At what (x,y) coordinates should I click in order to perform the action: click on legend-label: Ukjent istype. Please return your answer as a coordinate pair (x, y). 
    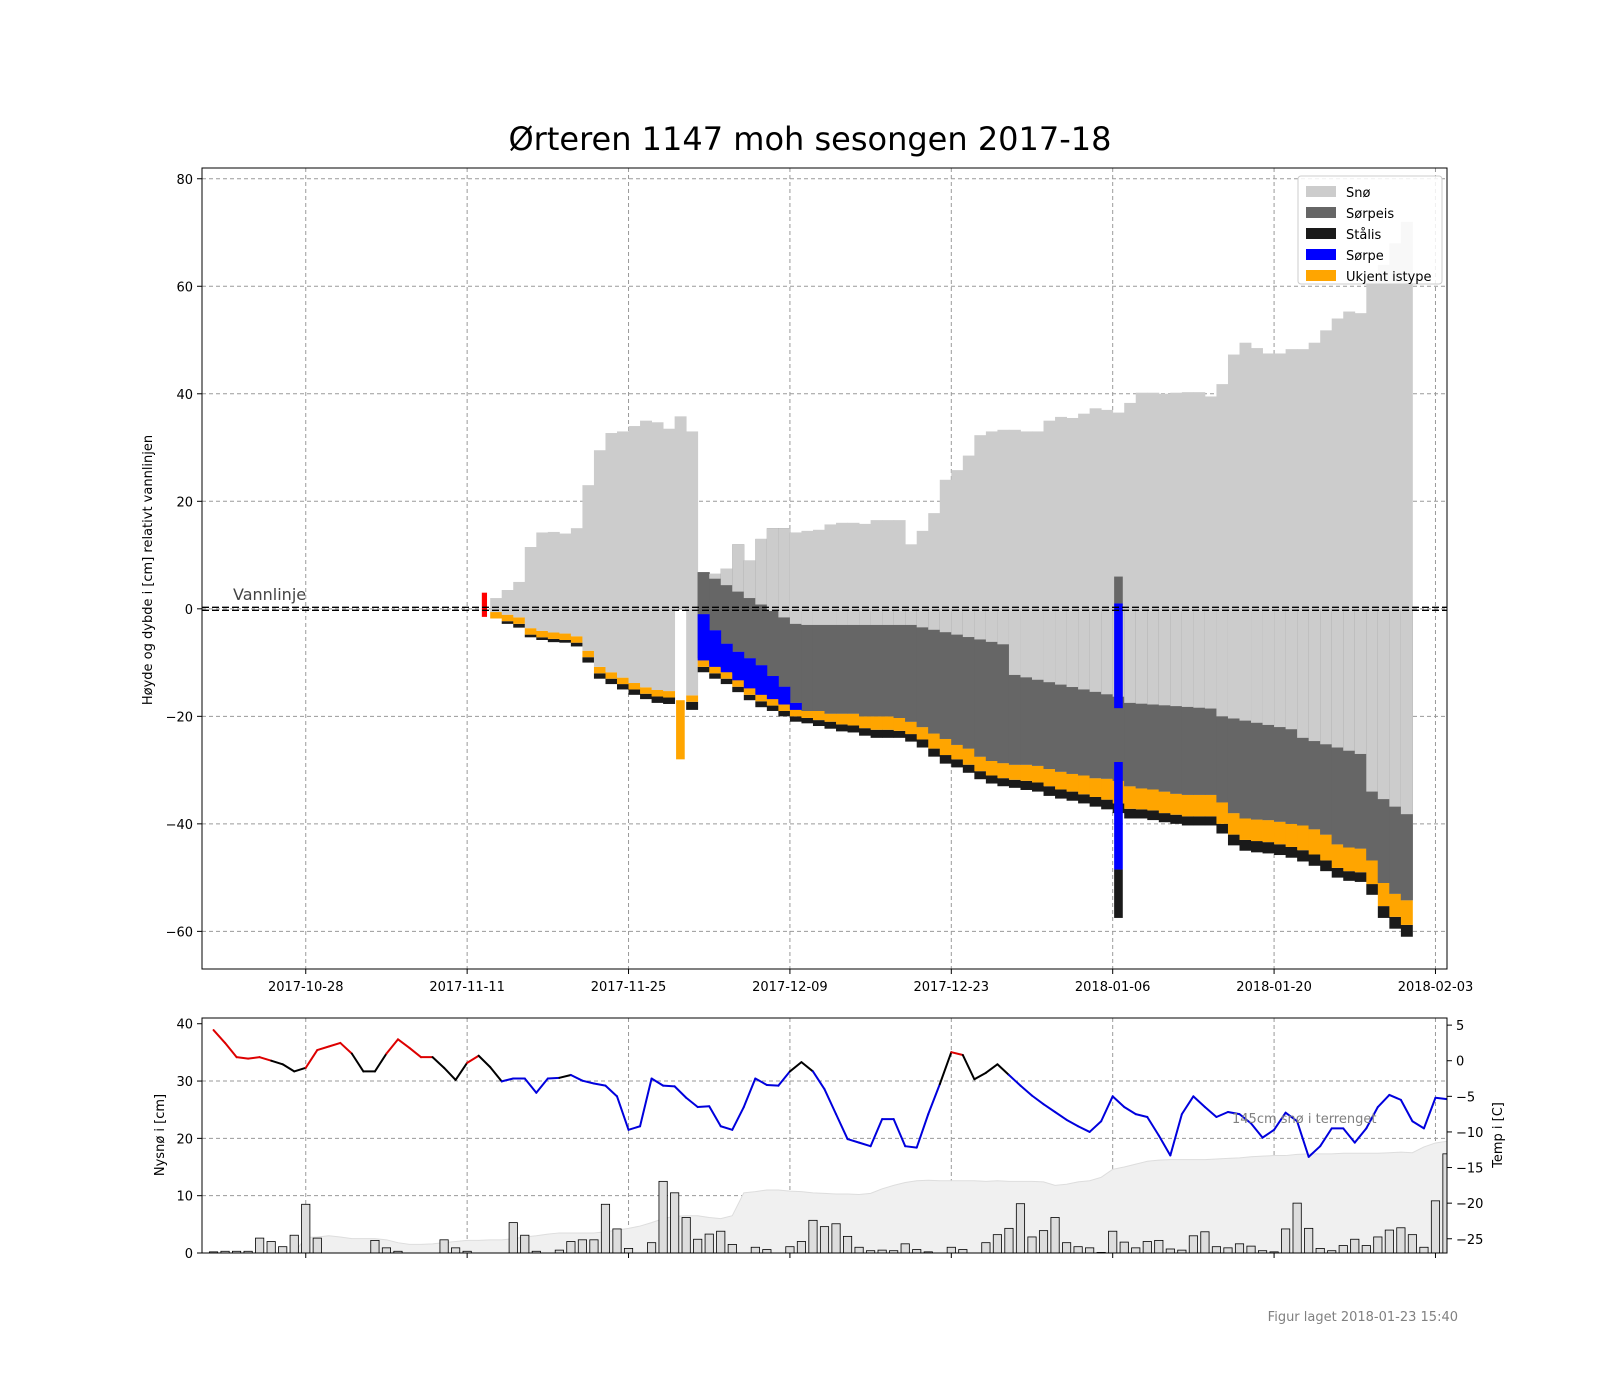
    Looking at the image, I should click on (1389, 277).